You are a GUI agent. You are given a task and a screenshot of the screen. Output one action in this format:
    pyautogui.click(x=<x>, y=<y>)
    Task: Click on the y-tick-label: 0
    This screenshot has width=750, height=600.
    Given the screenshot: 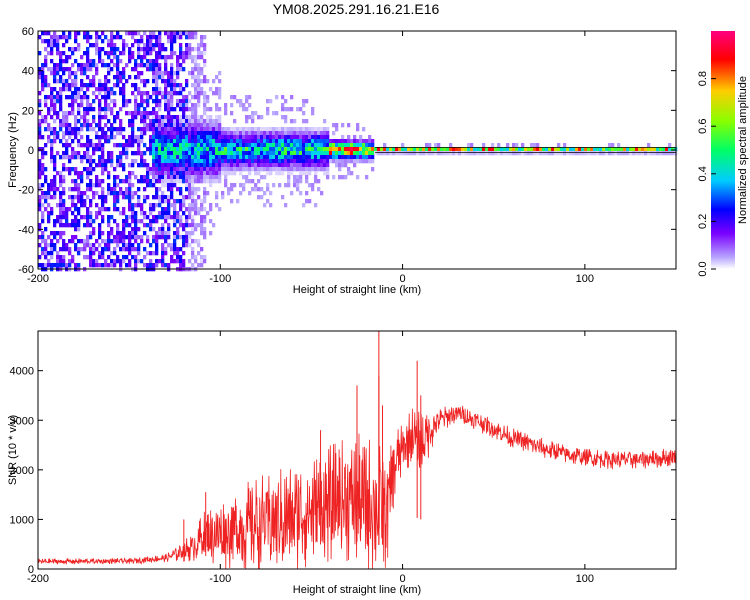 What is the action you would take?
    pyautogui.click(x=31, y=151)
    